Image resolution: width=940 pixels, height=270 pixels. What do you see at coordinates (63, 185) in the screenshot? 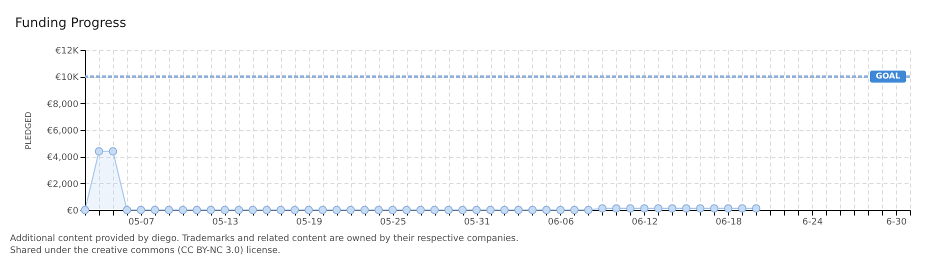
I see `y-tick-label: €2,000` at bounding box center [63, 185].